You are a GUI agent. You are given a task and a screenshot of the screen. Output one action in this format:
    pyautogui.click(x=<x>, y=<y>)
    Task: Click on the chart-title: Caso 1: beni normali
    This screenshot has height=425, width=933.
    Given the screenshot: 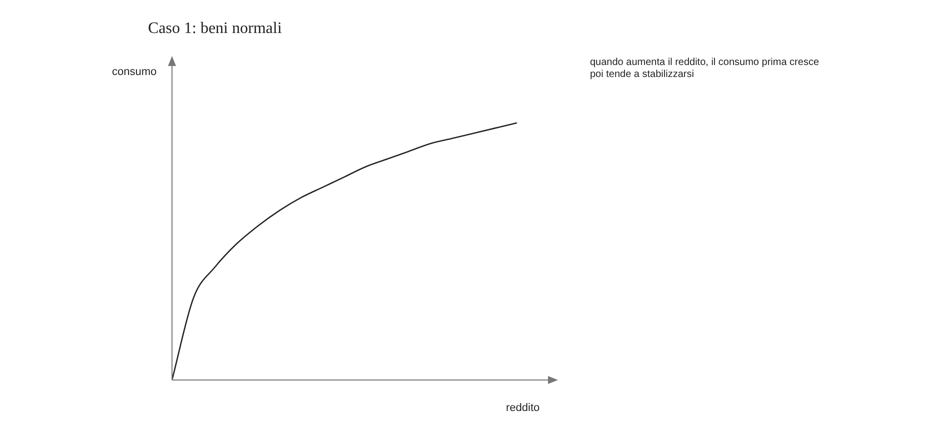 What is the action you would take?
    pyautogui.click(x=215, y=29)
    